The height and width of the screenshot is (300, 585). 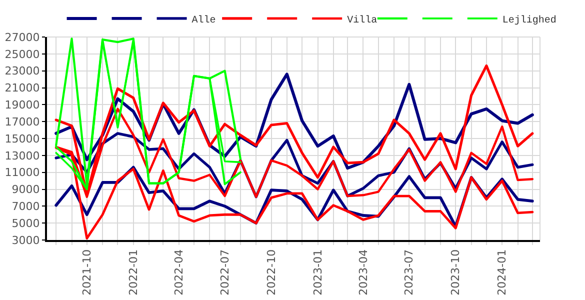 I want to click on legend-label: Alle, so click(x=204, y=20).